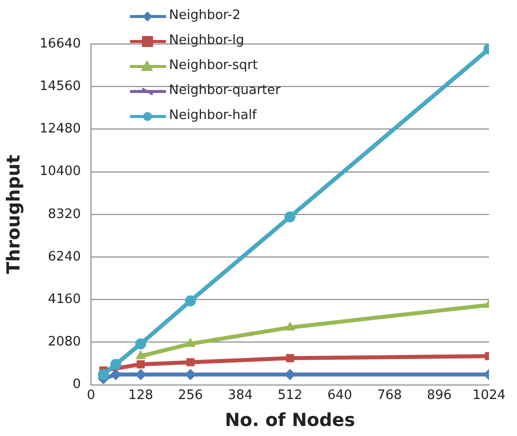 This screenshot has height=436, width=517. Describe the element at coordinates (76, 384) in the screenshot. I see `y-tick-label: 0` at that location.